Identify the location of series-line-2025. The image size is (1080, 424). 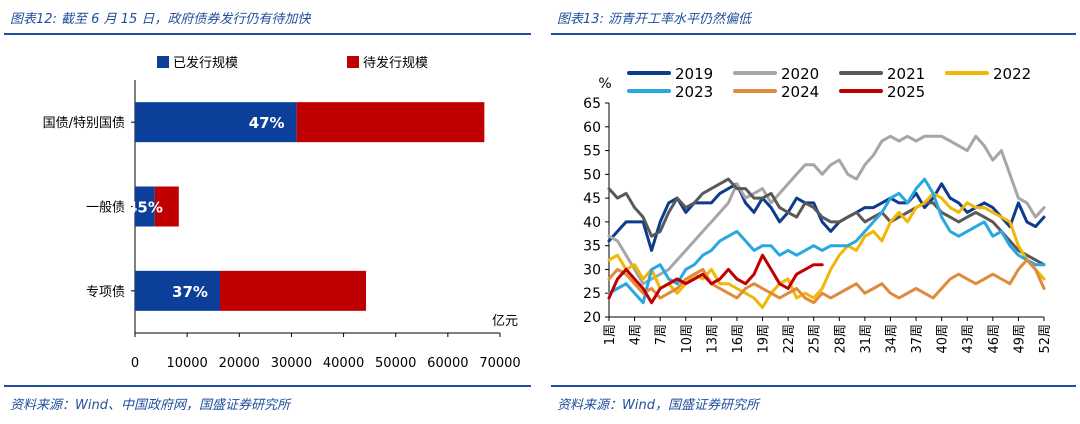
(715, 279).